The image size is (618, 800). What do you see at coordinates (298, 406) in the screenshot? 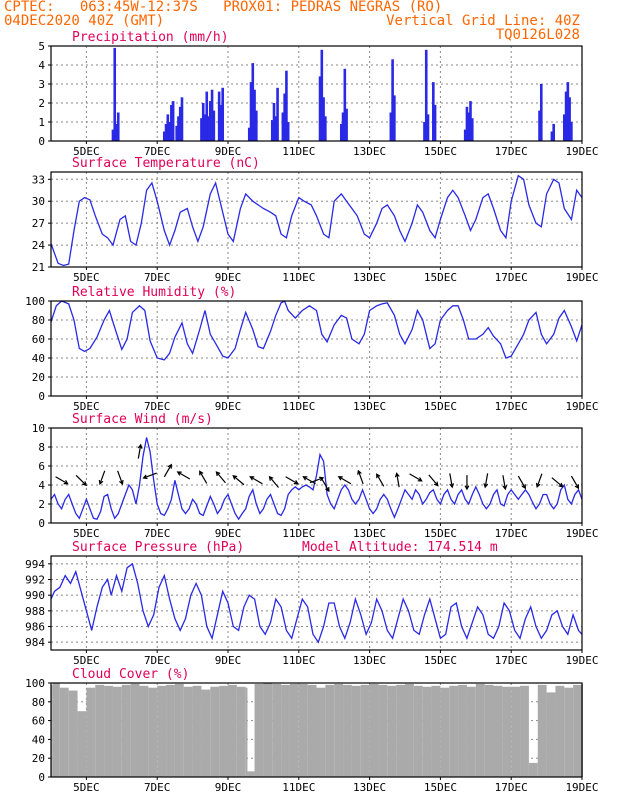
I see `panel3-xtick-label: 11DEC` at bounding box center [298, 406].